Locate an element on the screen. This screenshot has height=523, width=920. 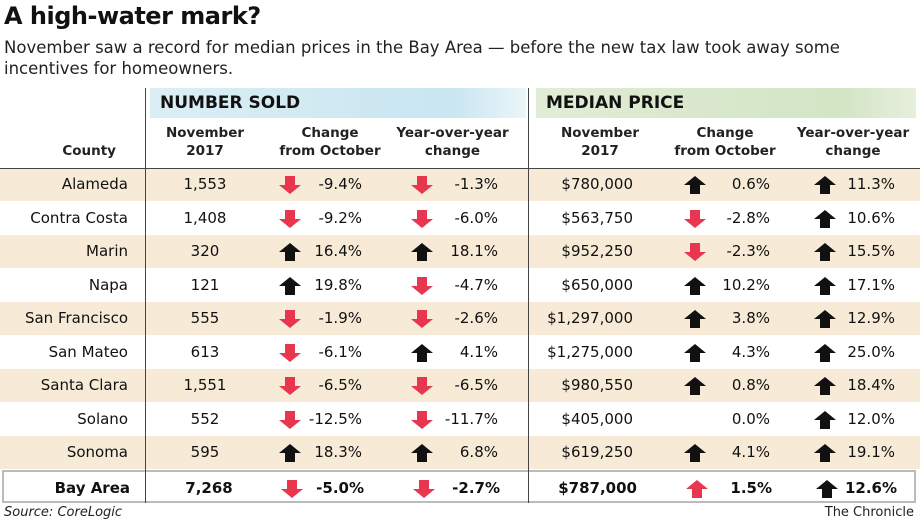
header-price-yoy: Year-over-year change is located at coordinates (853, 142).